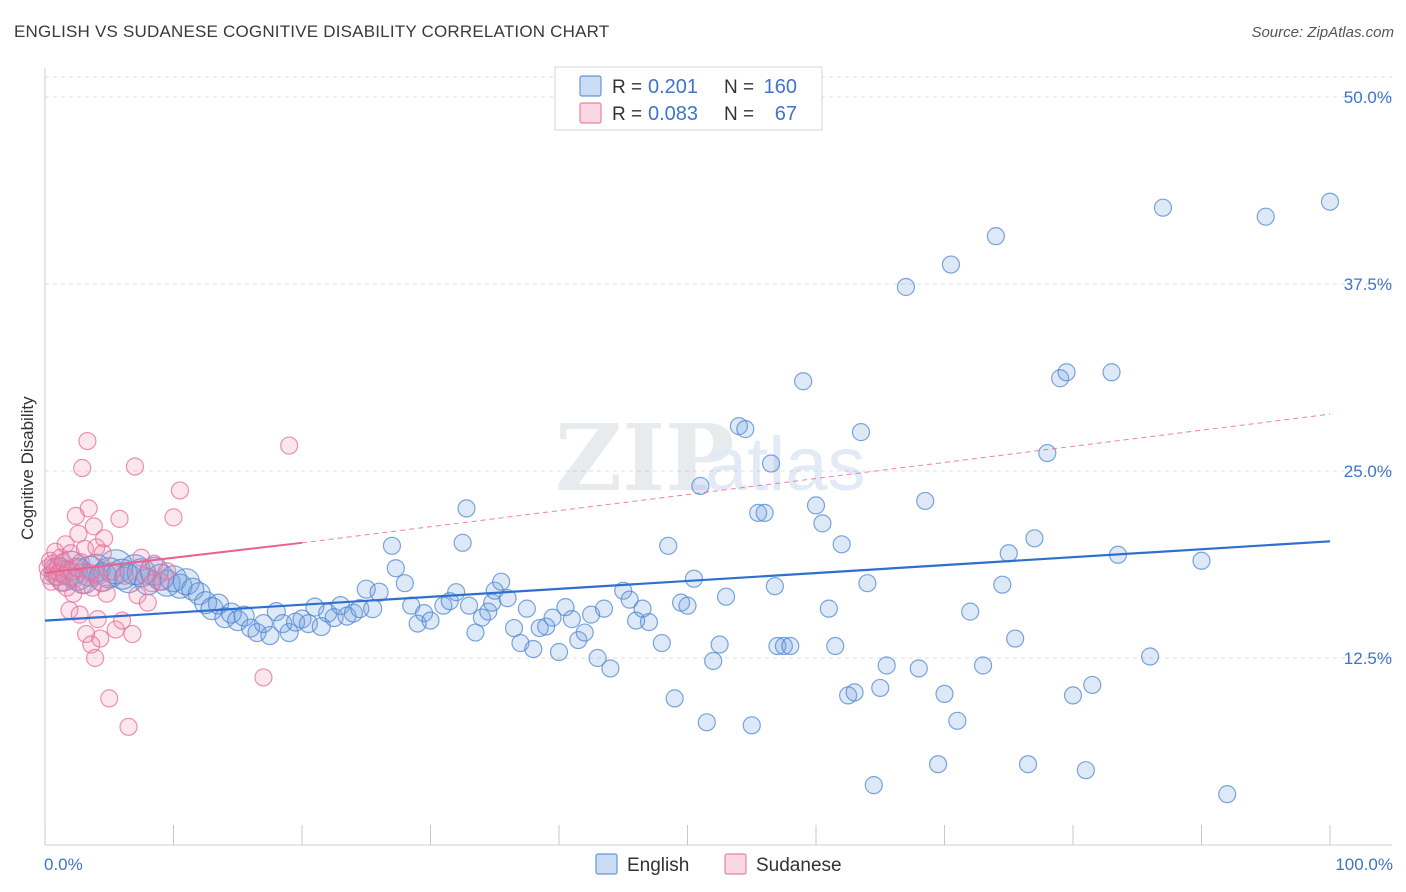  I want to click on y-tick-label: 50.0%, so click(1368, 97).